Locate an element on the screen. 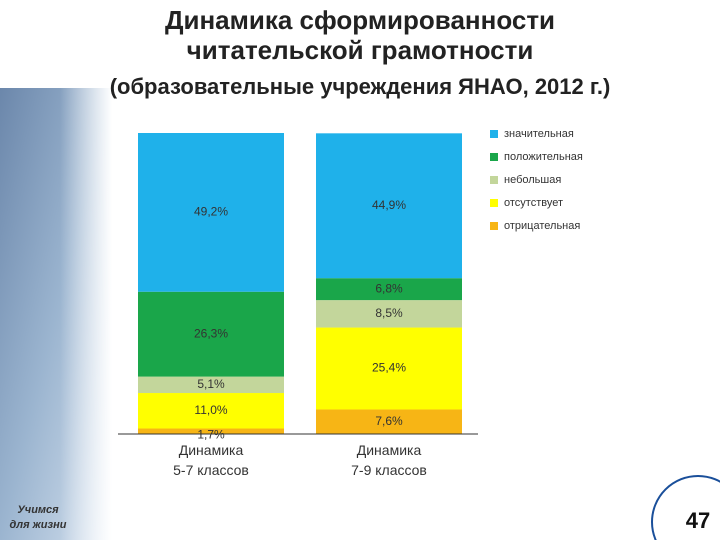 Image resolution: width=720 pixels, height=545 pixels. x-tick-label: Динамика 7-9 классов is located at coordinates (389, 460).